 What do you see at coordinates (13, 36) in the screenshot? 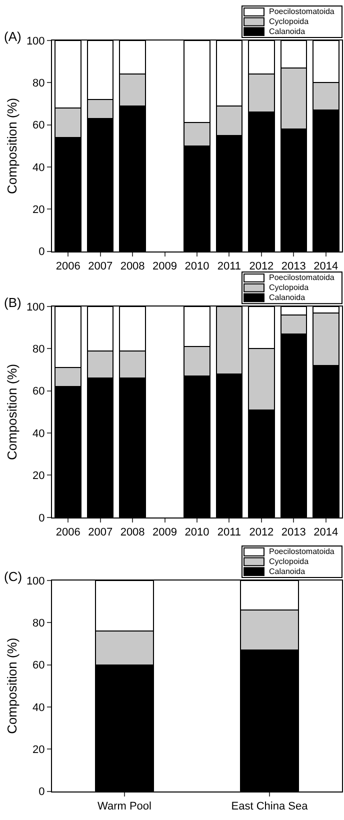
I see `chart-title: (A)` at bounding box center [13, 36].